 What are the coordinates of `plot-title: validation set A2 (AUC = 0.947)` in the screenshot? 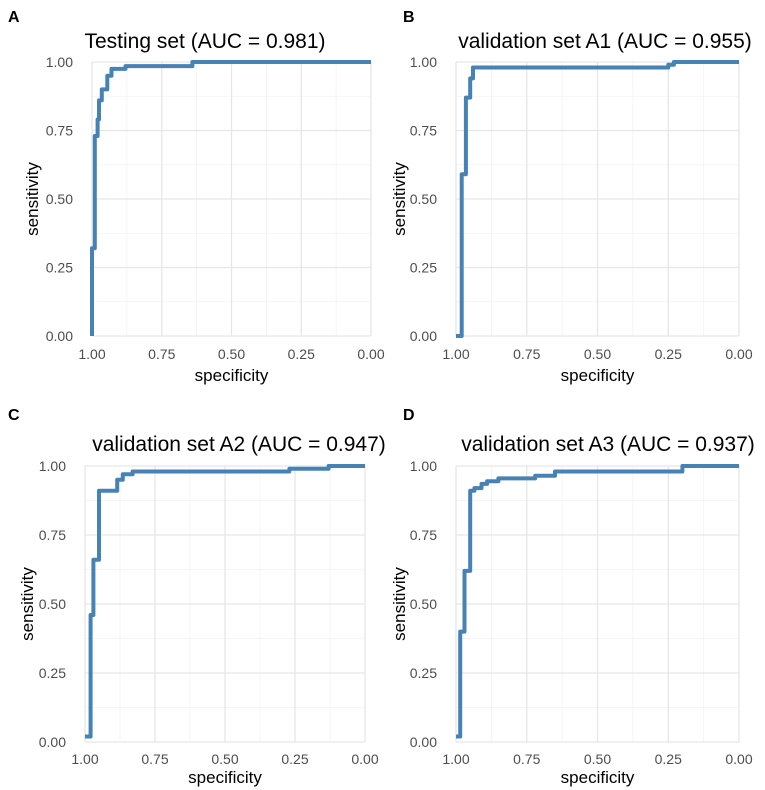 It's located at (239, 444).